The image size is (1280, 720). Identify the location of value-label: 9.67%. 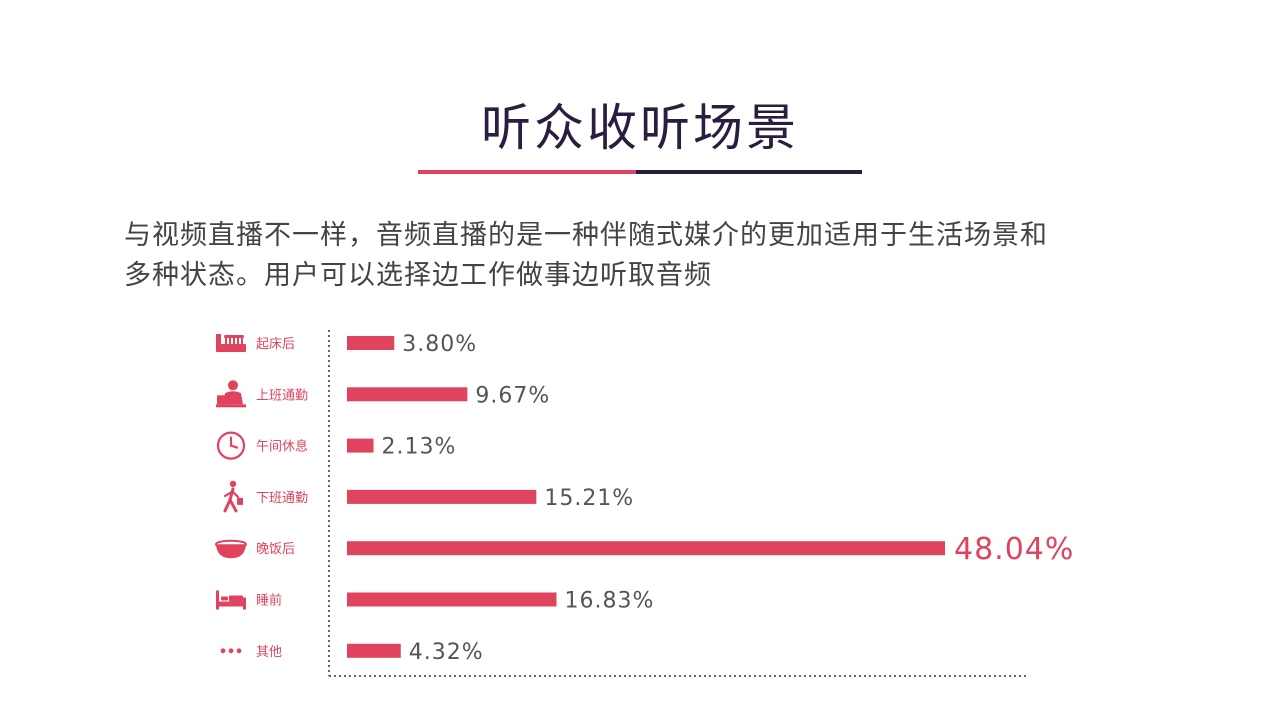
(512, 395).